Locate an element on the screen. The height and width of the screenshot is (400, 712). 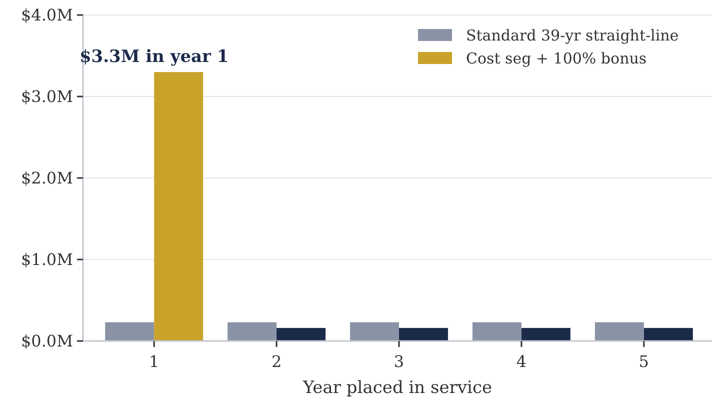
x-tick-label: 3 is located at coordinates (399, 361).